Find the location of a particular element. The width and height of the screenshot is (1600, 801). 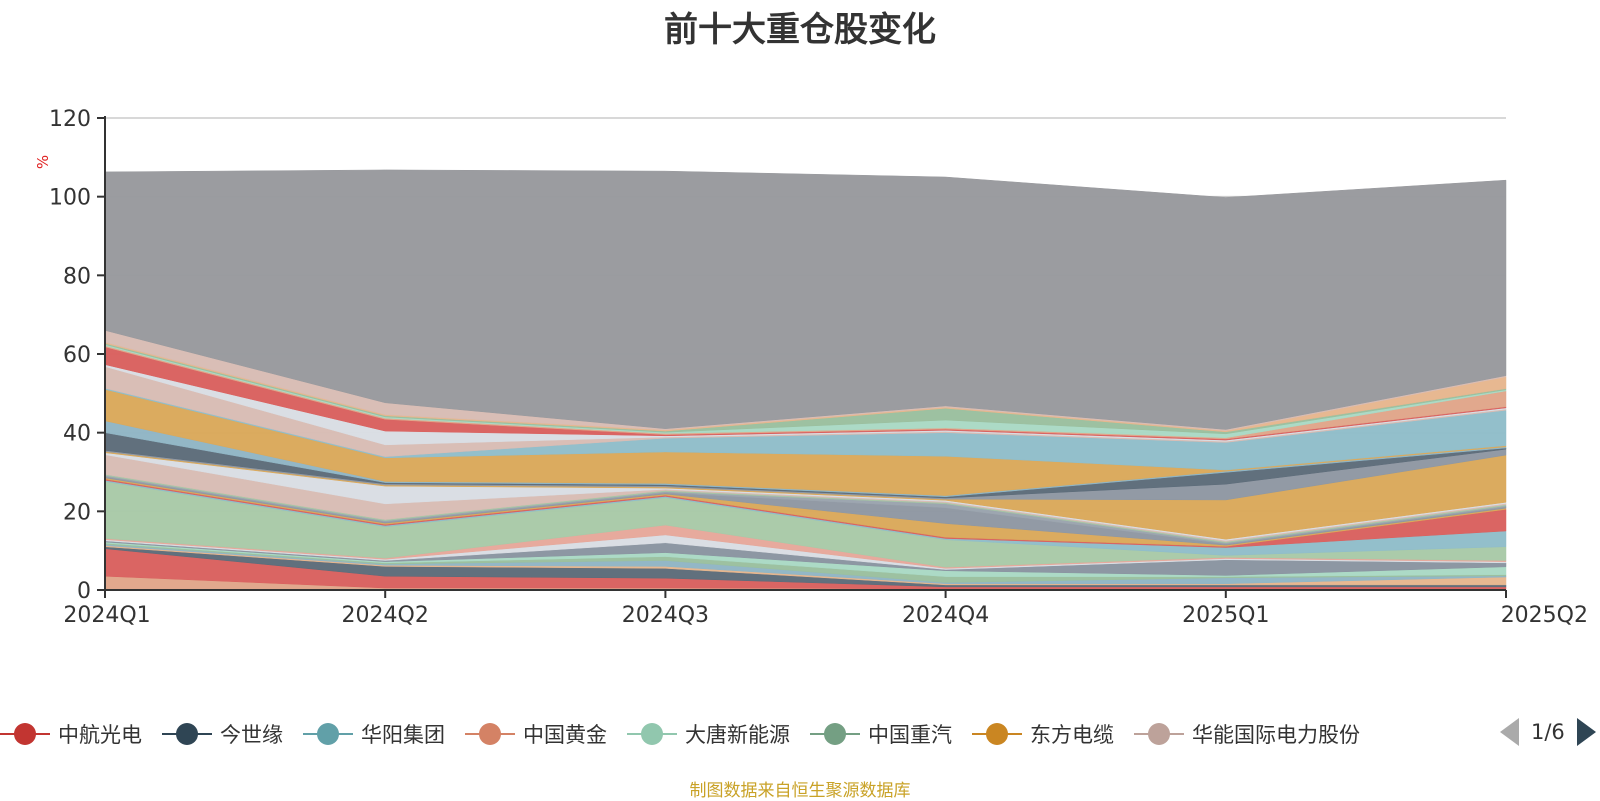

legend-item: 东方电缆 is located at coordinates (1043, 734).